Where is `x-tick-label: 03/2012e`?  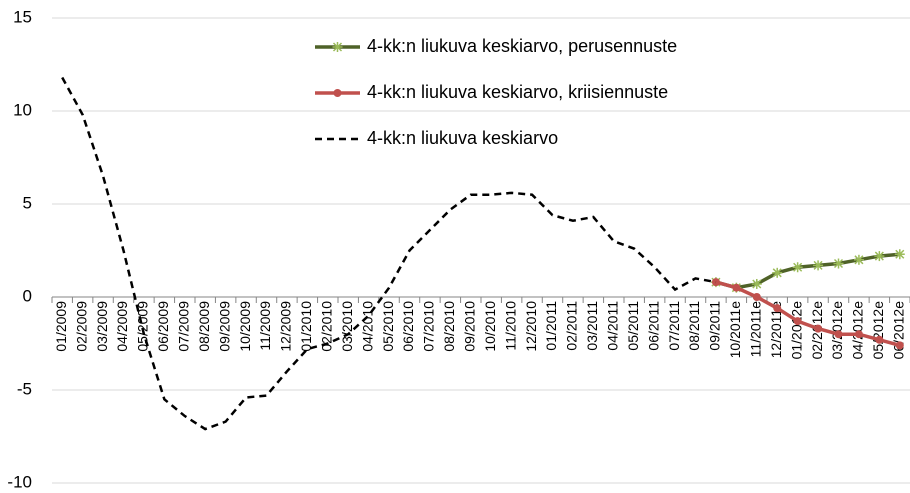
x-tick-label: 03/2012e is located at coordinates (837, 330).